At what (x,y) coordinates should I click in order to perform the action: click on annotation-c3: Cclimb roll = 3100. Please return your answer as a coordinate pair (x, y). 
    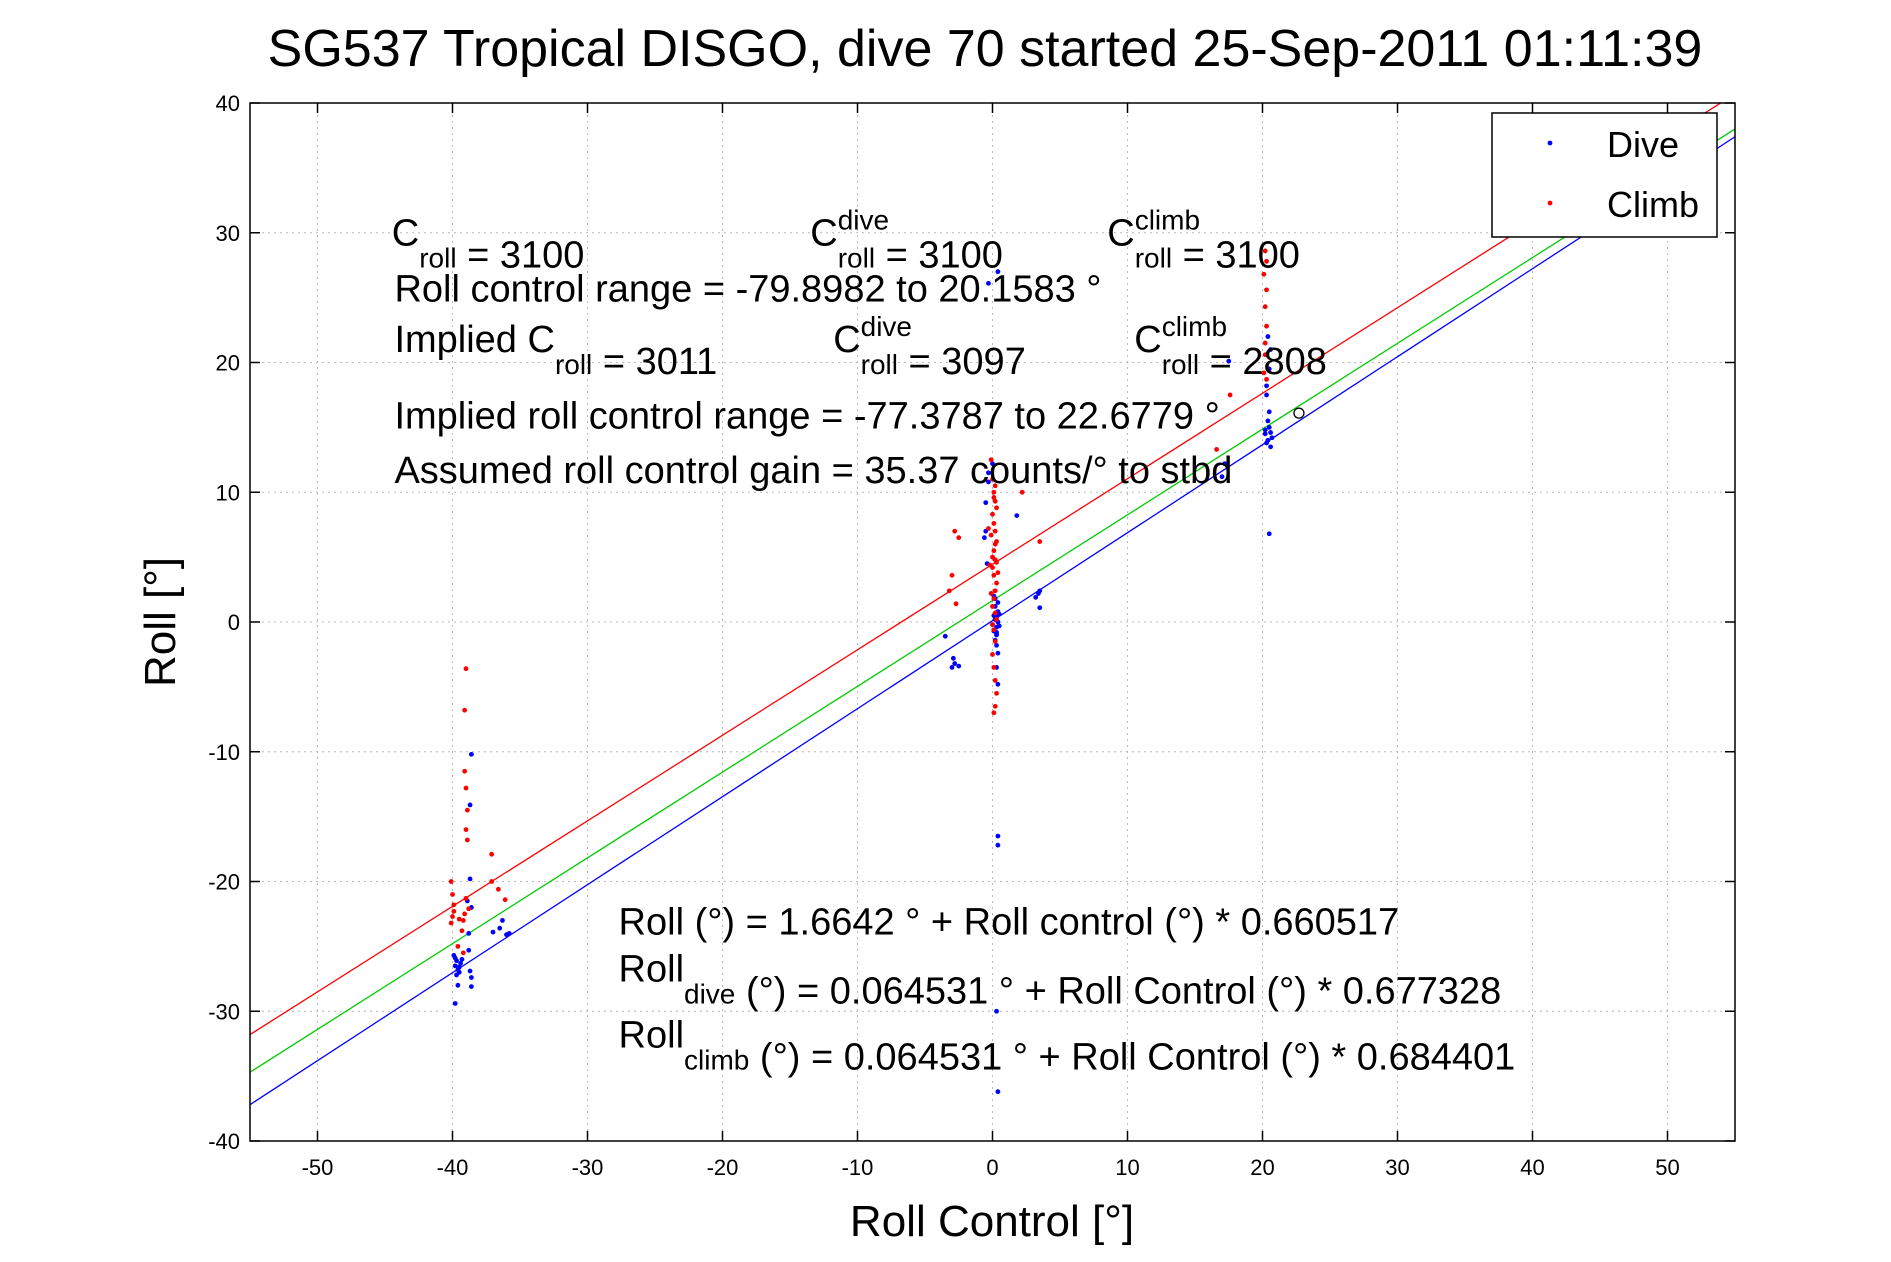
    Looking at the image, I should click on (1203, 241).